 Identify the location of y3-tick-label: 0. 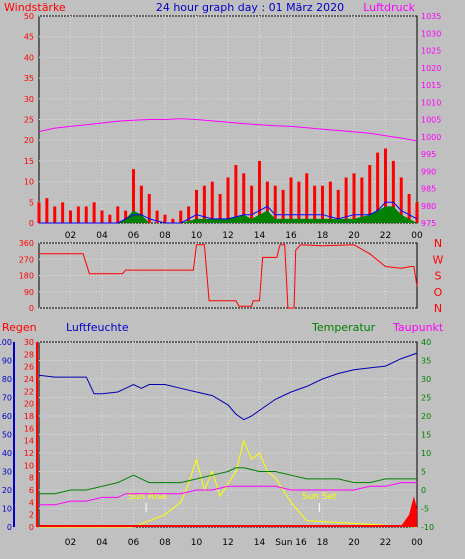
(423, 490).